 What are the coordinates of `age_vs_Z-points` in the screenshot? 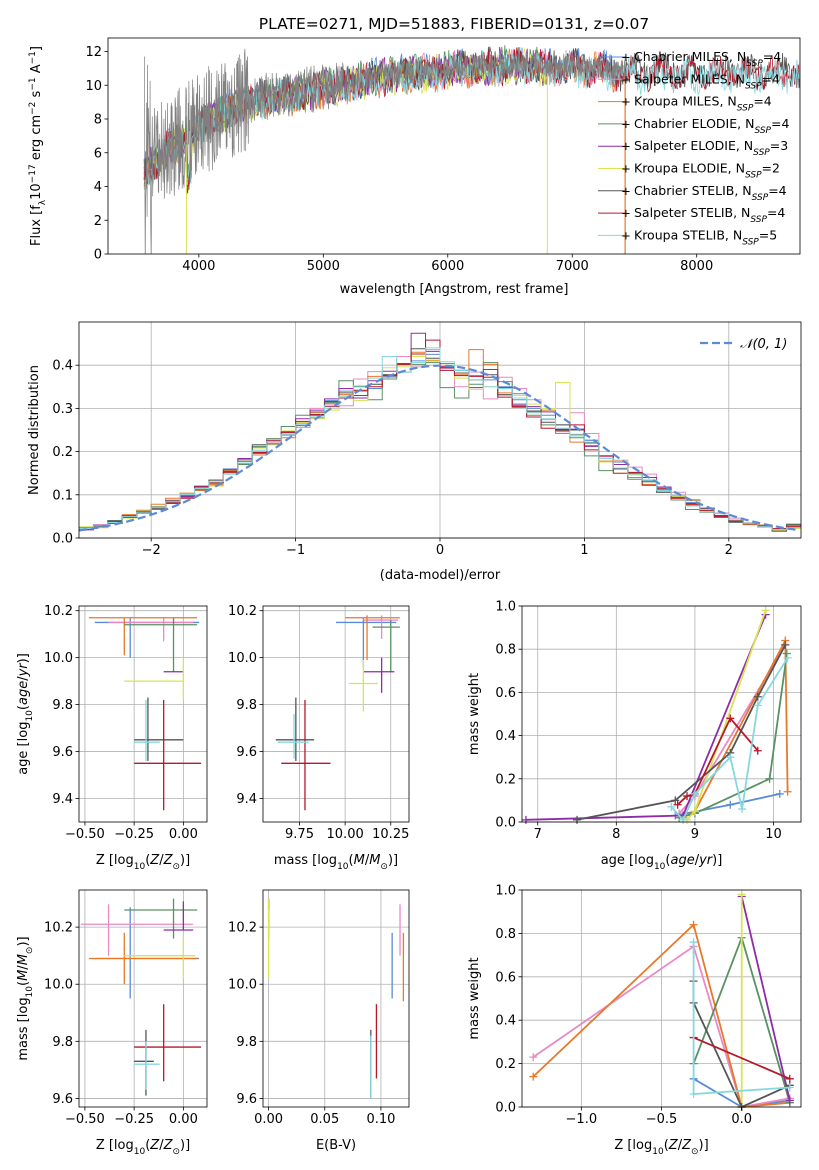 It's located at (145, 714).